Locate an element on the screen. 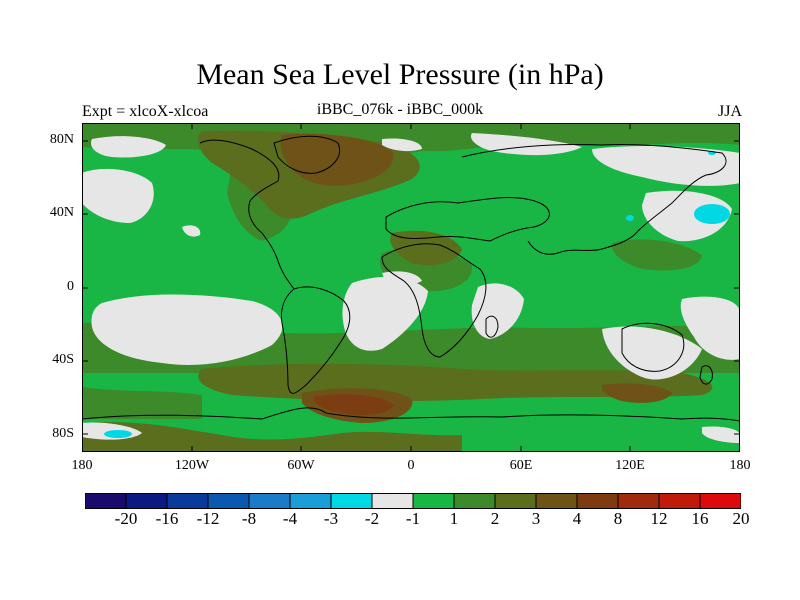  colorbar is located at coordinates (413, 501).